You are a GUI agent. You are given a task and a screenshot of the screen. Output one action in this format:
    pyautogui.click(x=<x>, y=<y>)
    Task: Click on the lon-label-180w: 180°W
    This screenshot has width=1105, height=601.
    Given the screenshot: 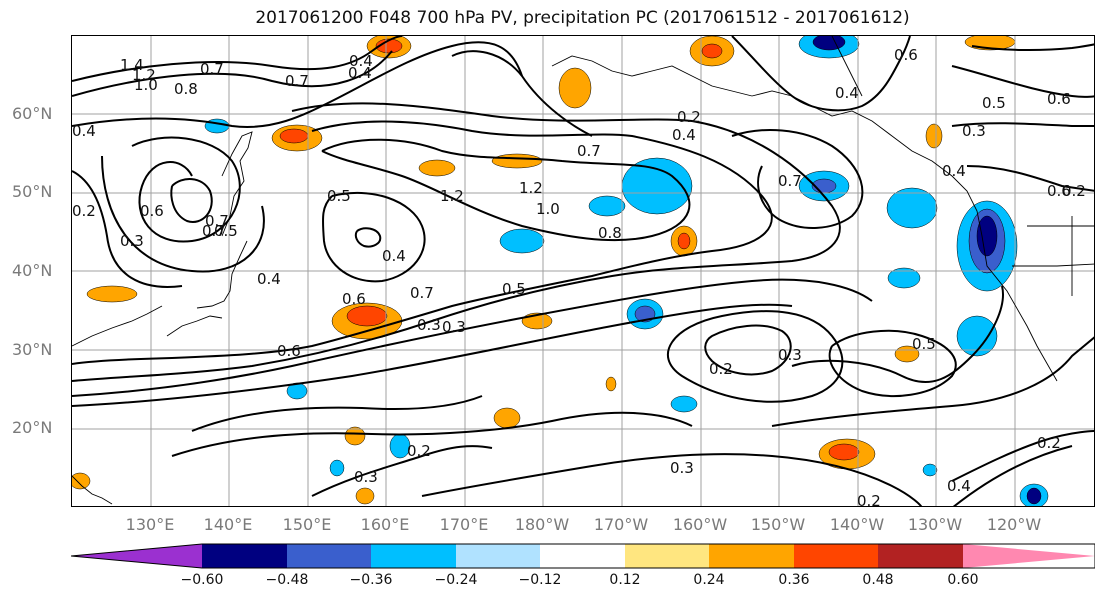 What is the action you would take?
    pyautogui.click(x=542, y=524)
    